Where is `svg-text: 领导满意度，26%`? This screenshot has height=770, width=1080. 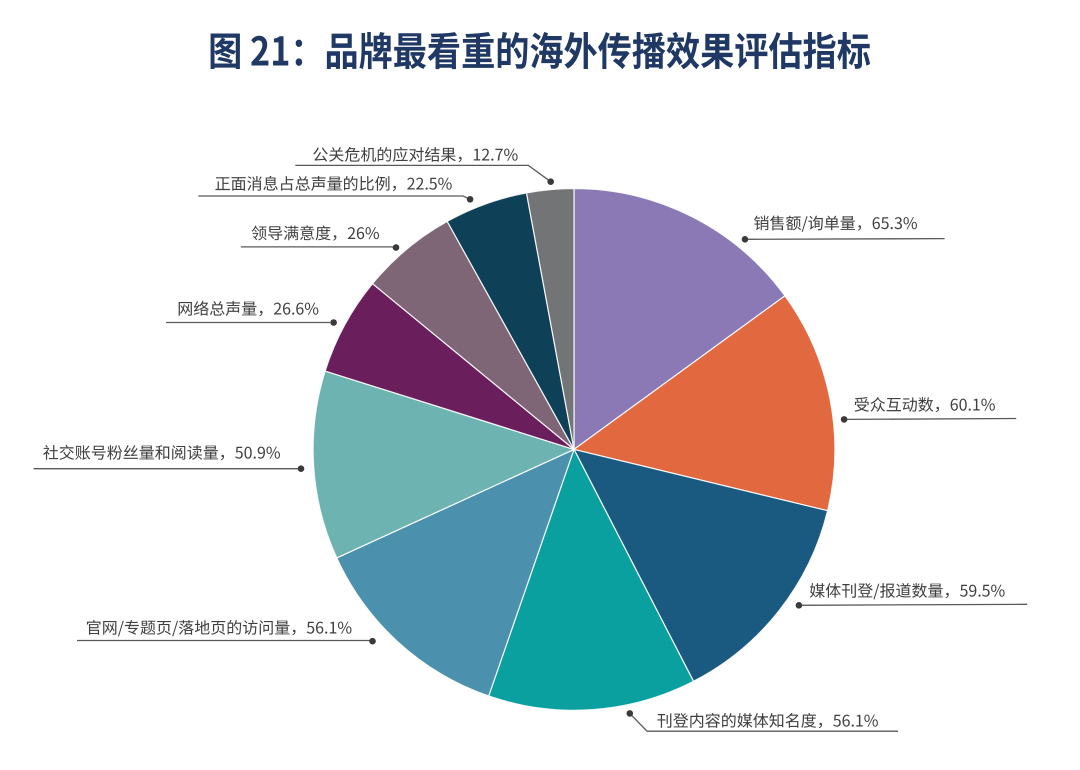
svg-text: 领导满意度，26% is located at coordinates (315, 232).